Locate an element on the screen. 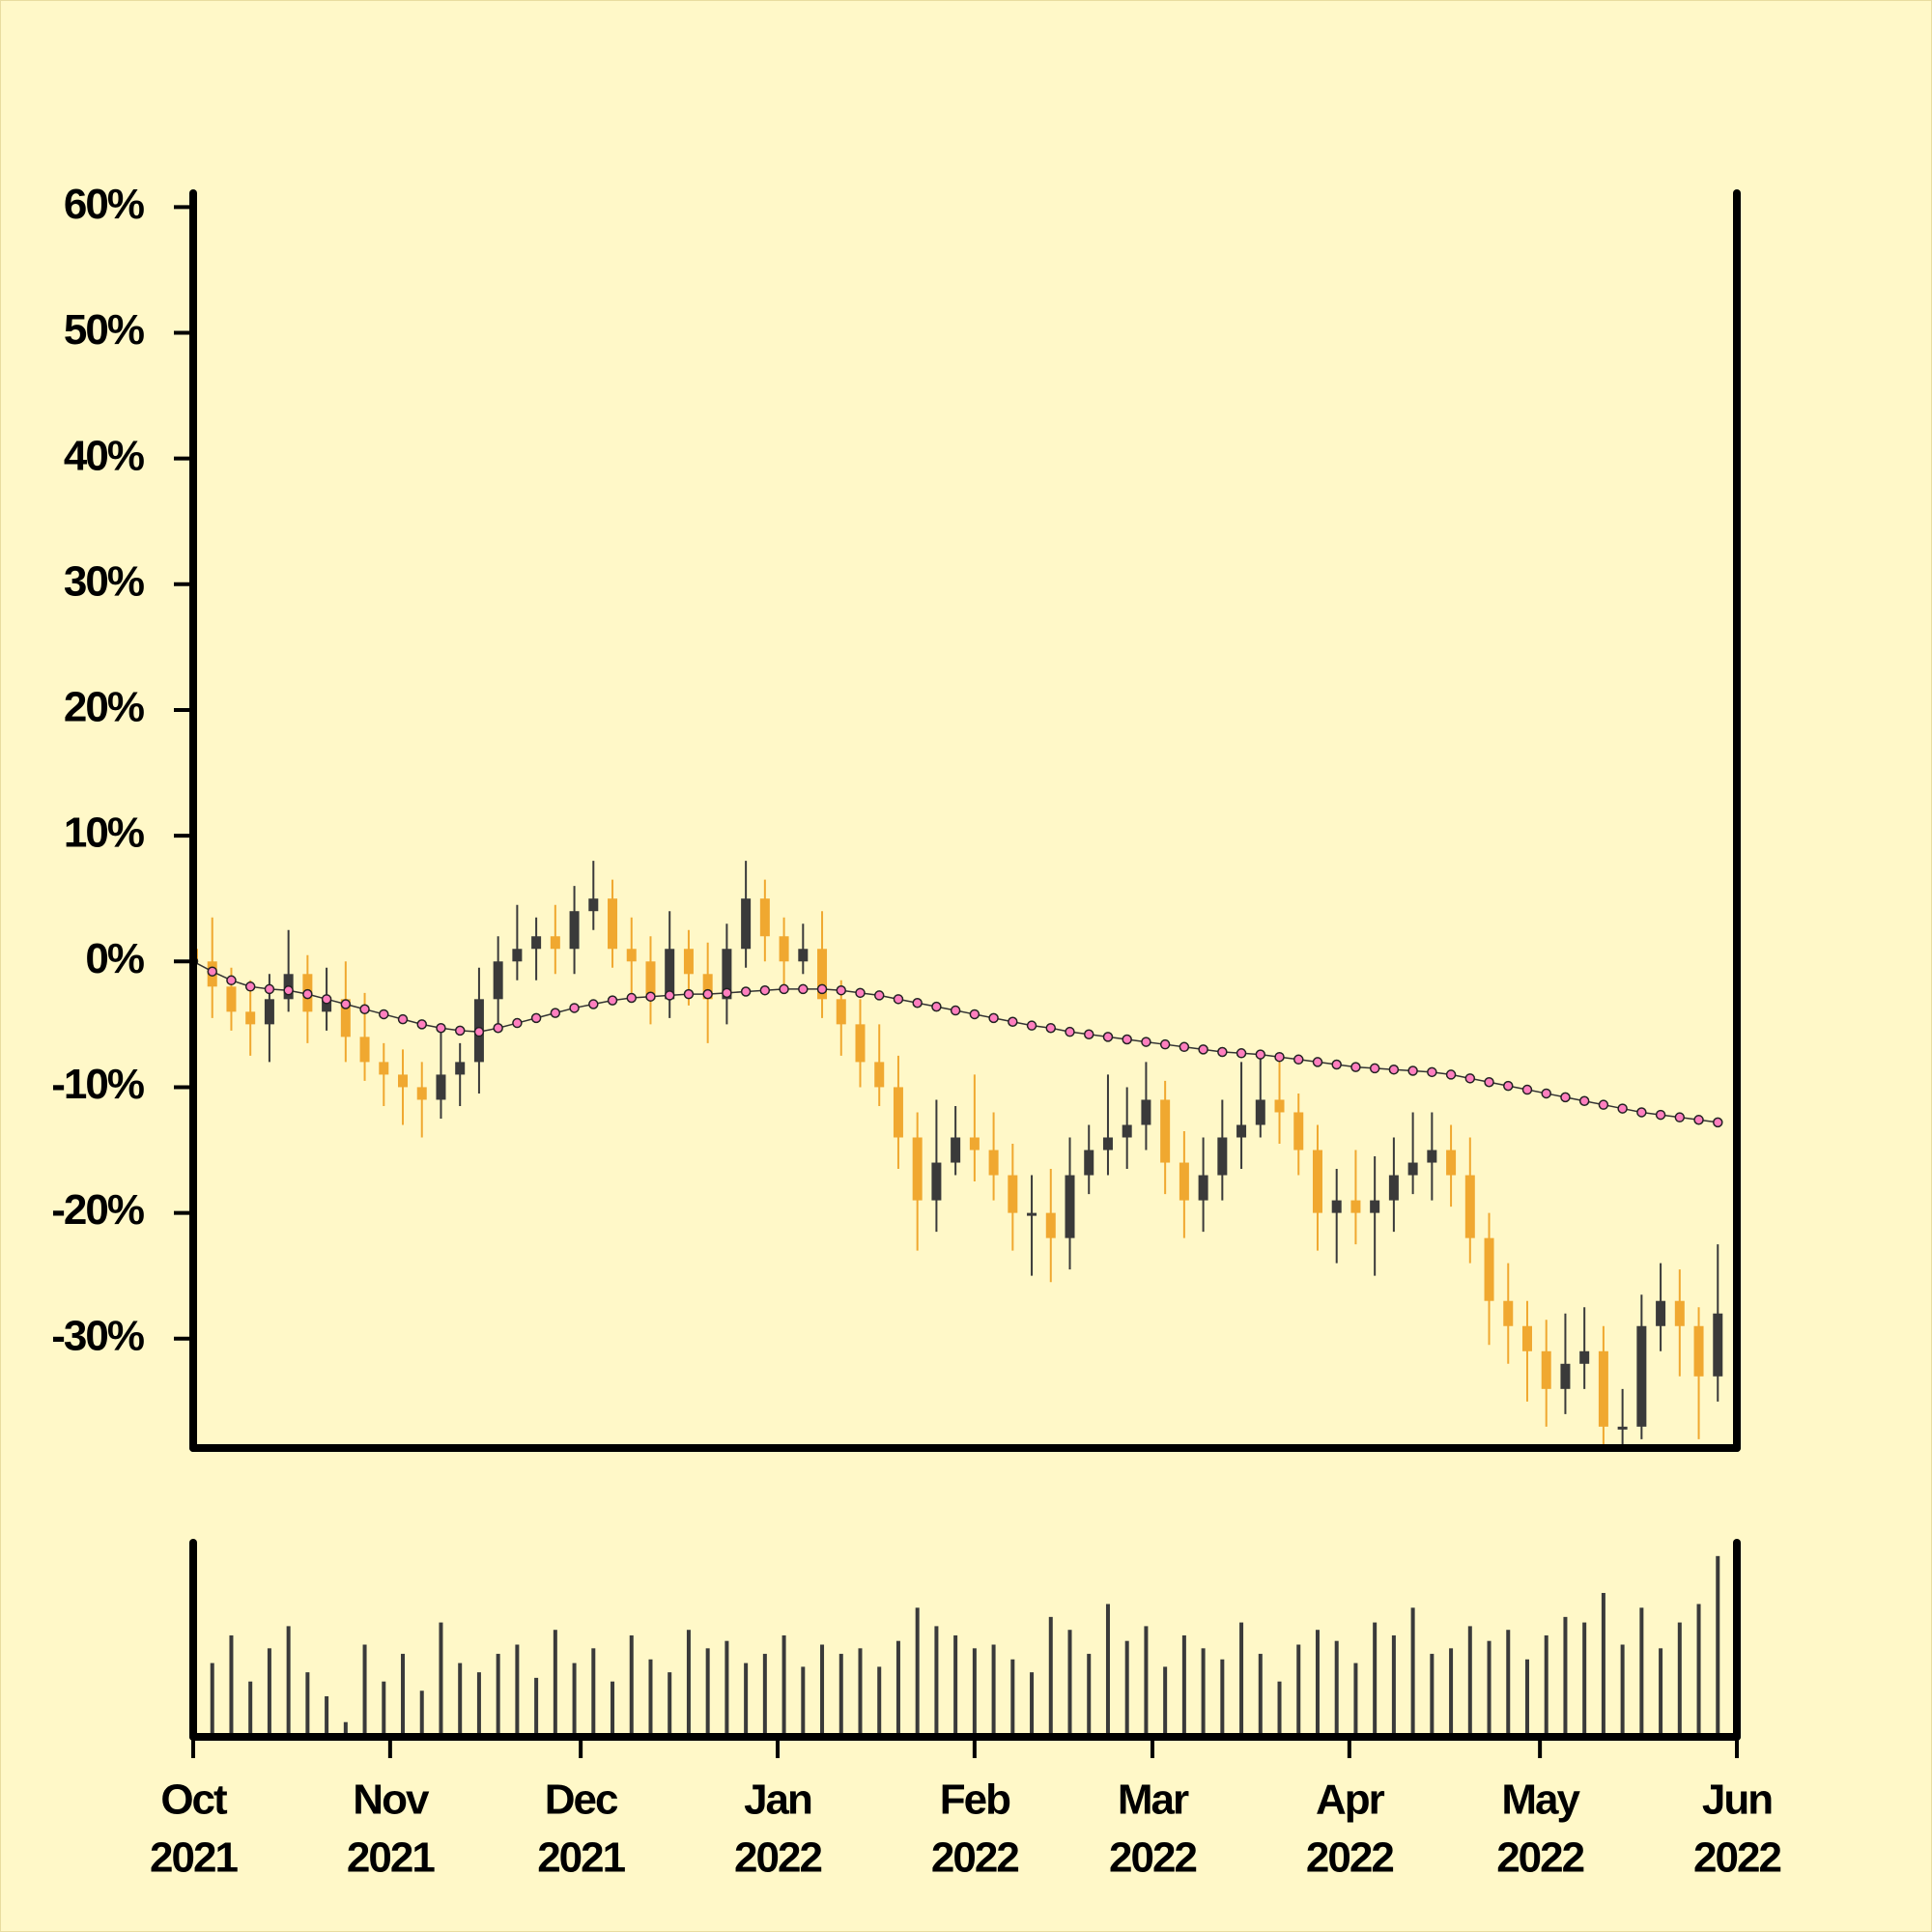  x-tick-label: 2022 is located at coordinates (1736, 1858).